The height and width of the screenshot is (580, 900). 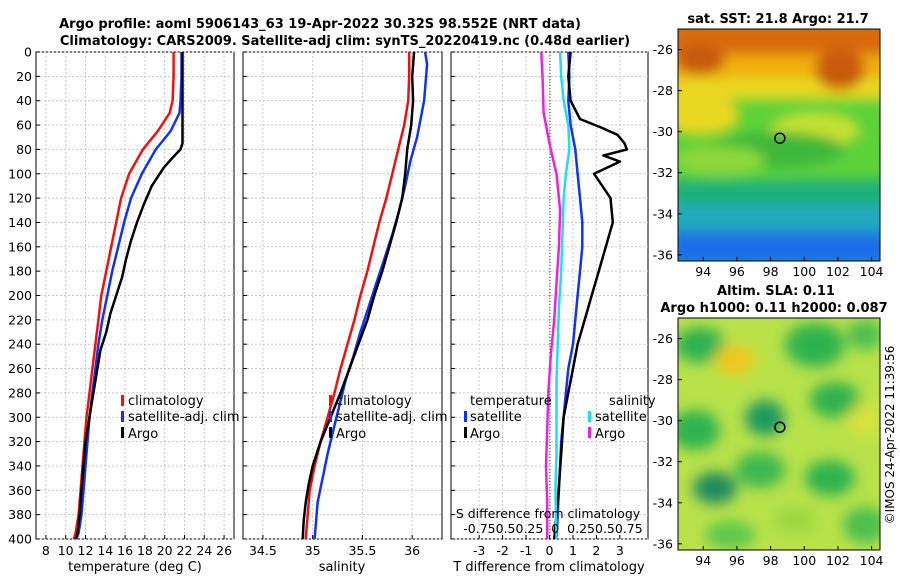 What do you see at coordinates (20, 514) in the screenshot?
I see `y-tick-label: 380` at bounding box center [20, 514].